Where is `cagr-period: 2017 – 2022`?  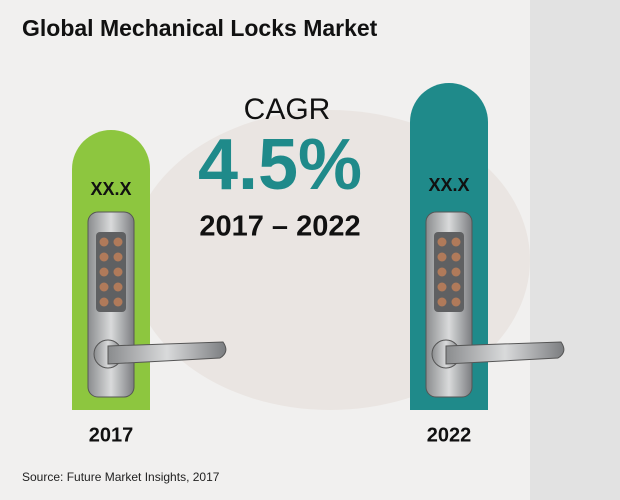
cagr-period: 2017 – 2022 is located at coordinates (279, 227).